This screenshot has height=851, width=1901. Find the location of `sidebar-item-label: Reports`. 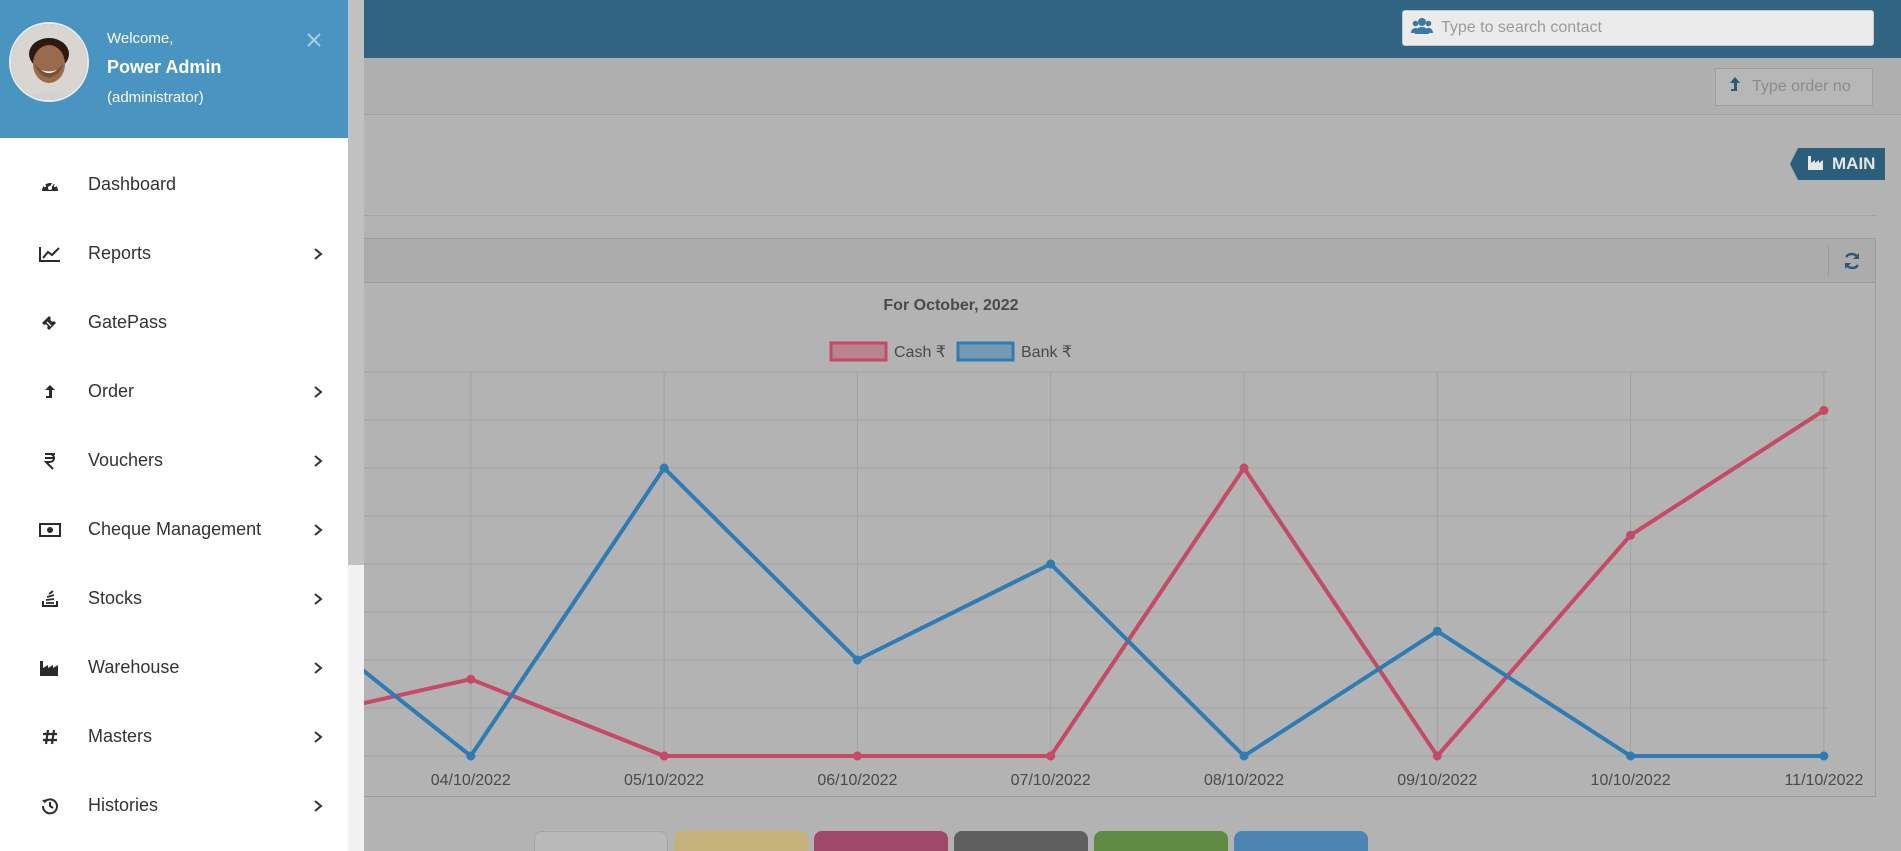

sidebar-item-label: Reports is located at coordinates (120, 253).